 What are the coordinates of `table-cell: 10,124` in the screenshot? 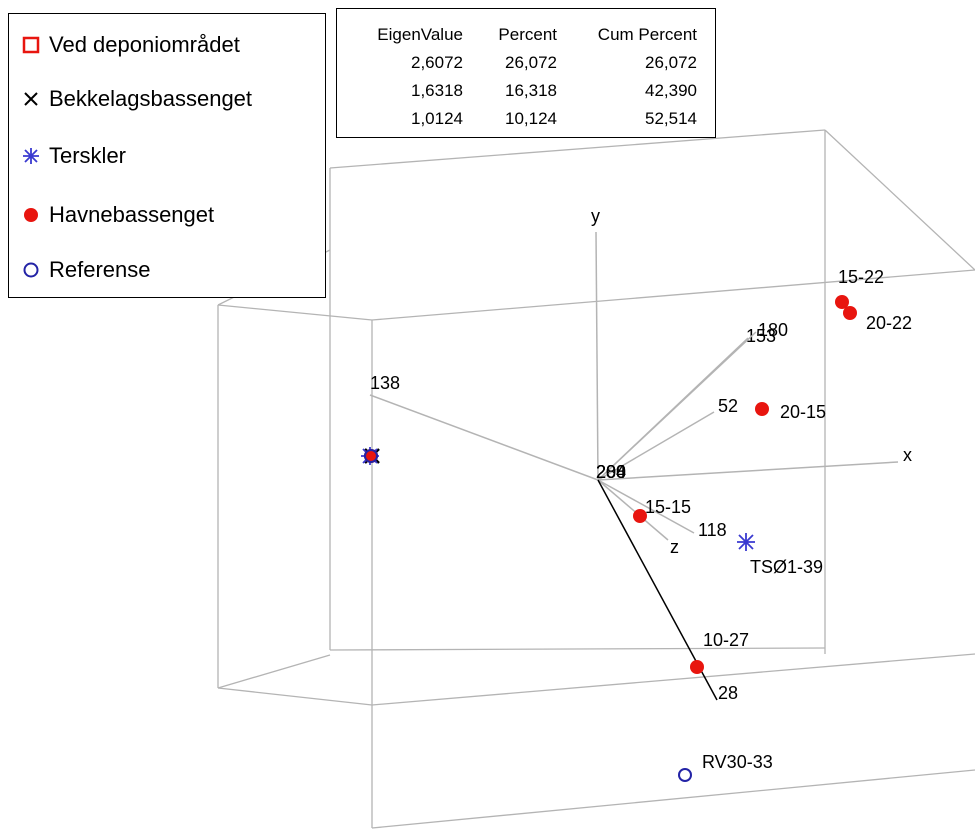 It's located at (531, 118).